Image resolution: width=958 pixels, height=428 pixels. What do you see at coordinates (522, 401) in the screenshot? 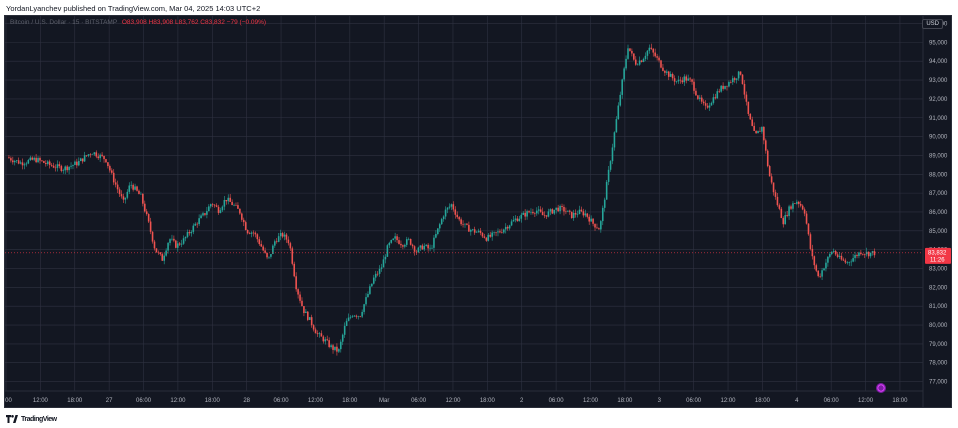
I see `x-tick-label: 2` at bounding box center [522, 401].